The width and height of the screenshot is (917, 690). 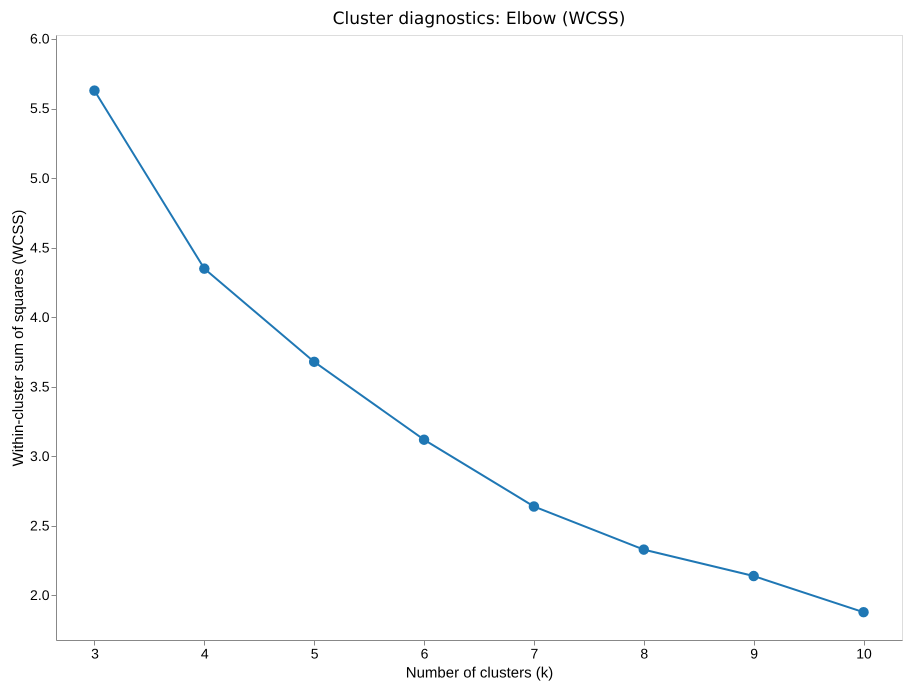 What do you see at coordinates (534, 654) in the screenshot?
I see `x-tick-label: 7` at bounding box center [534, 654].